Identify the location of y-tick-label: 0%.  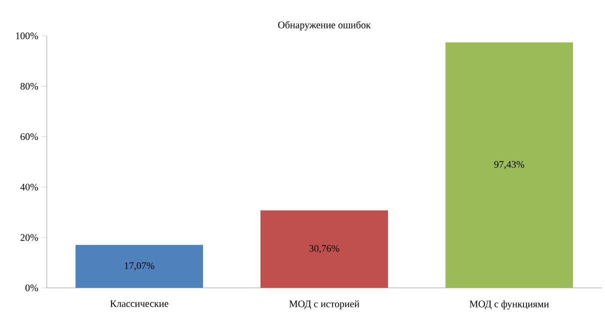
(31, 288).